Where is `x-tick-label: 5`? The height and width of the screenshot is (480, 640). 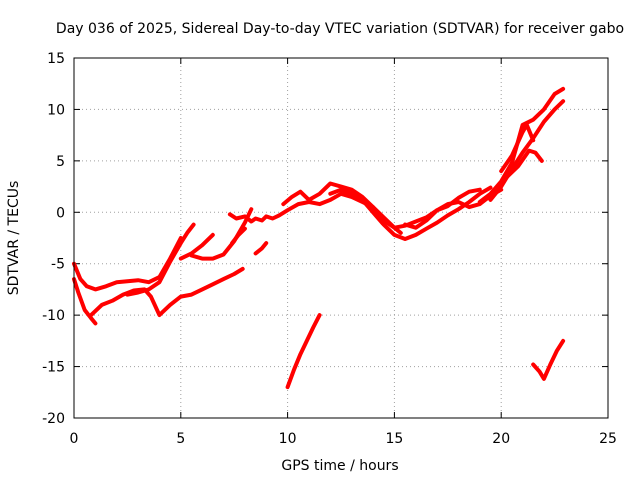
x-tick-label: 5 is located at coordinates (180, 439).